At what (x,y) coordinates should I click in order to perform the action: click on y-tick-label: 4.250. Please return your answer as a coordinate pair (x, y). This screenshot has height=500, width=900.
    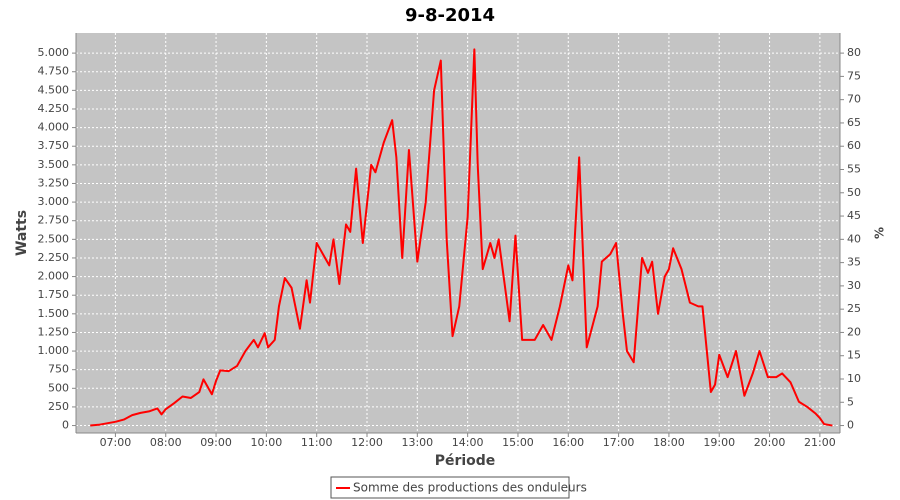
    Looking at the image, I should click on (54, 108).